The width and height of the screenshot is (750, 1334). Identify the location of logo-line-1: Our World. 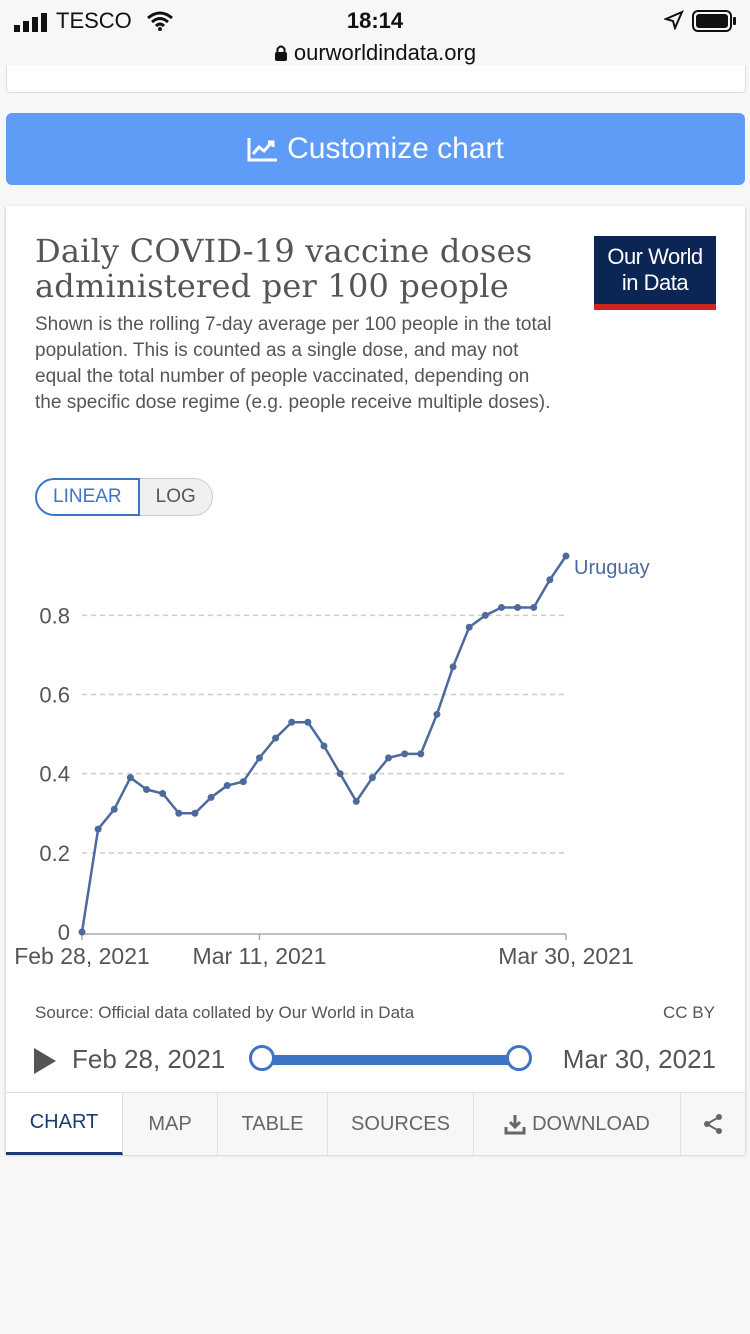
(655, 256).